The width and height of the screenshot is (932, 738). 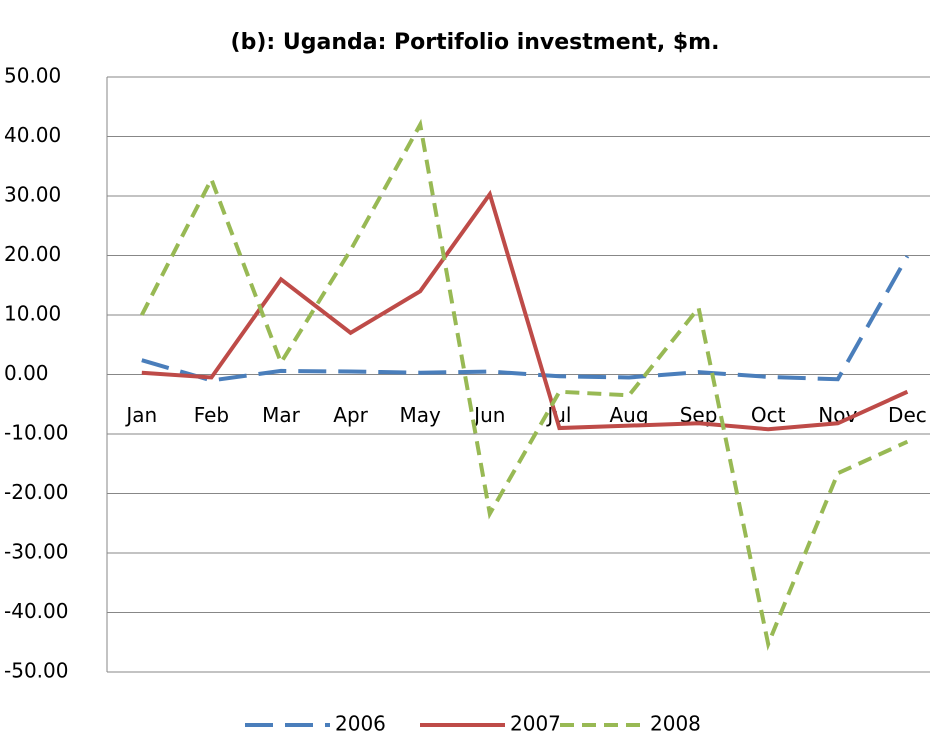 I want to click on y-tick-label: 10.00, so click(x=32, y=314).